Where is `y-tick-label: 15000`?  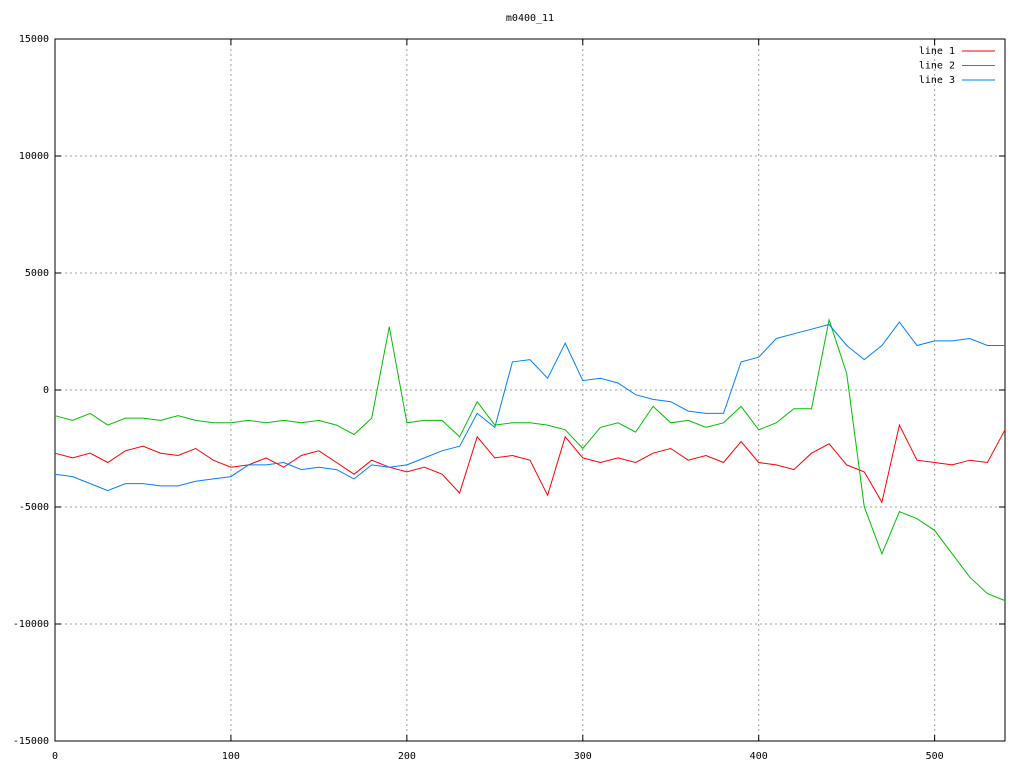 y-tick-label: 15000 is located at coordinates (34, 39).